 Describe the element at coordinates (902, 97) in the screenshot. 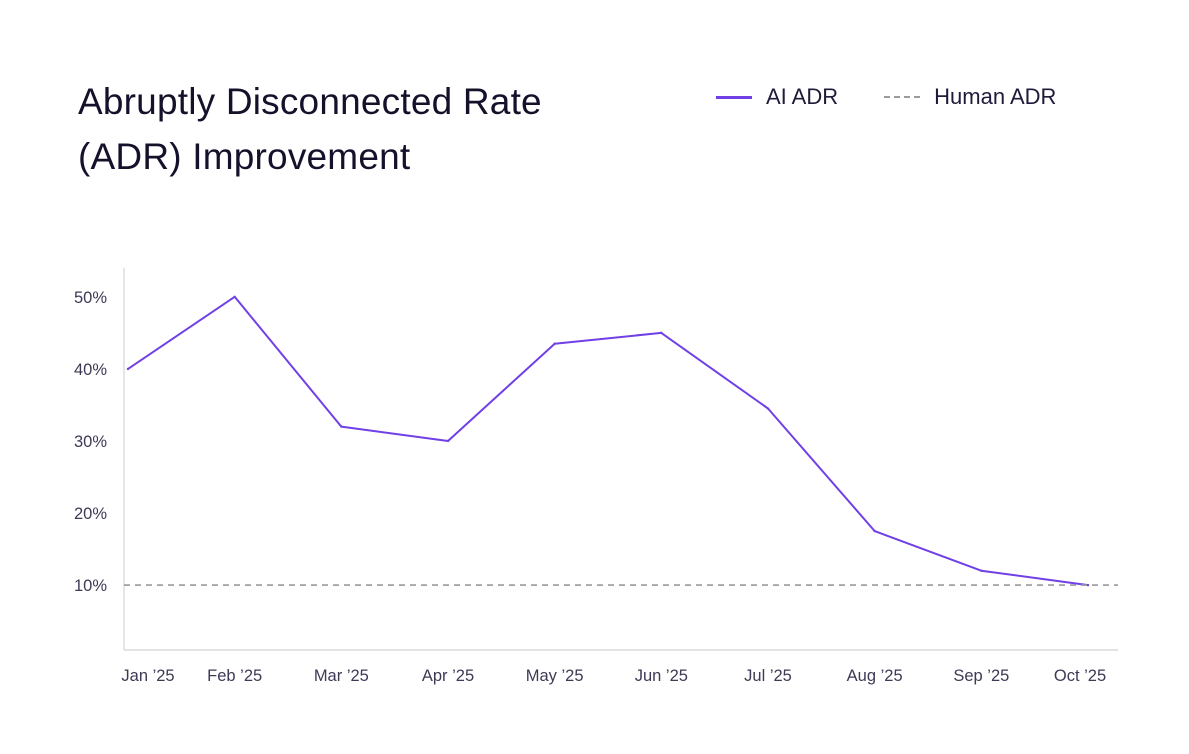

I see `legend-swatch-dashed` at that location.